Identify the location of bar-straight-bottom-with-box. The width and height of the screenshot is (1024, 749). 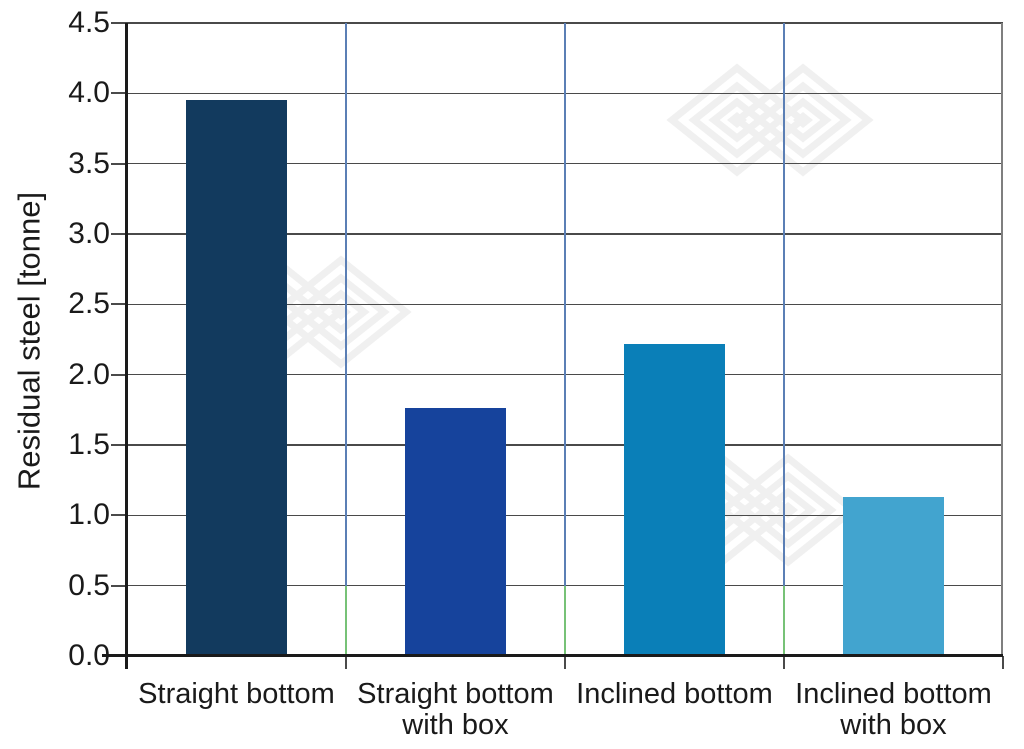
(455, 532).